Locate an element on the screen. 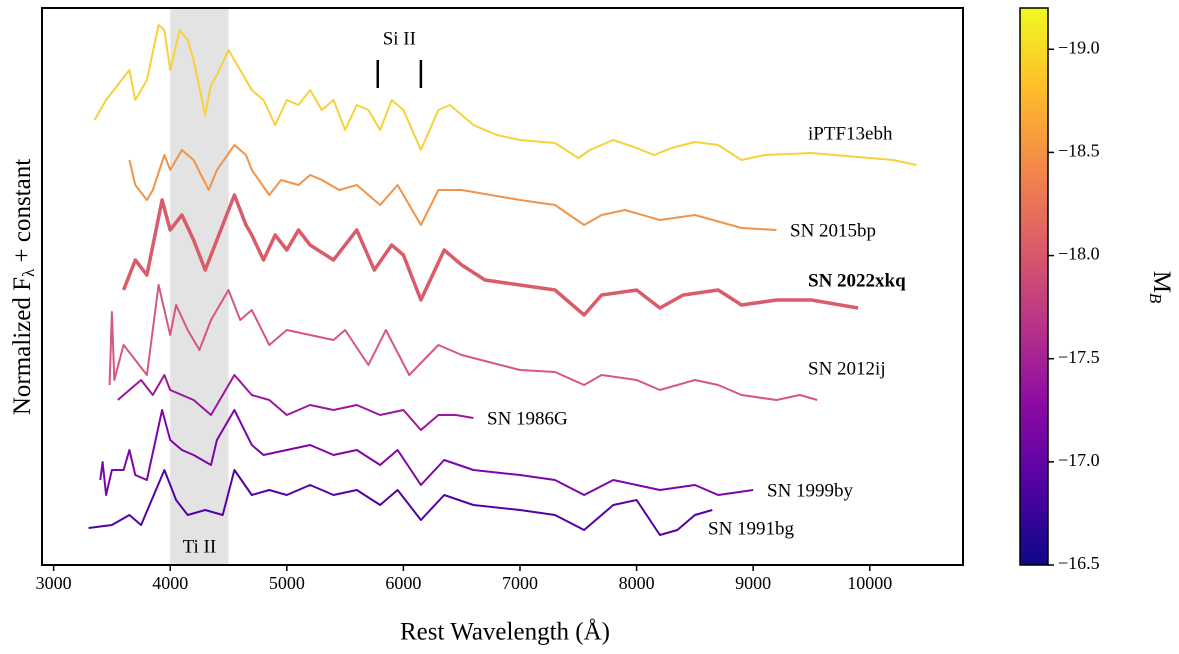 This screenshot has height=654, width=1179. y-label-rest: + constant is located at coordinates (22, 214).